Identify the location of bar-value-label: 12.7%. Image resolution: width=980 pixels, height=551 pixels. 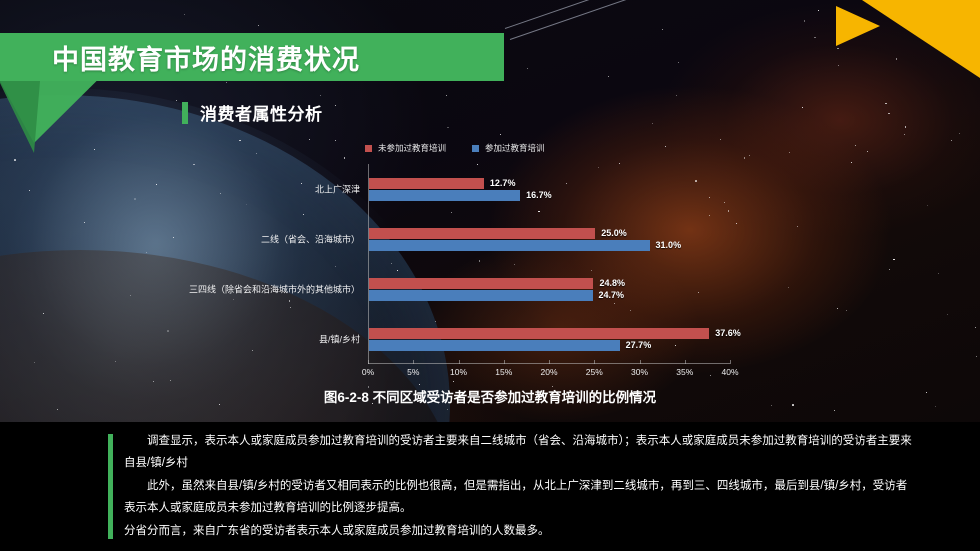
(502, 183).